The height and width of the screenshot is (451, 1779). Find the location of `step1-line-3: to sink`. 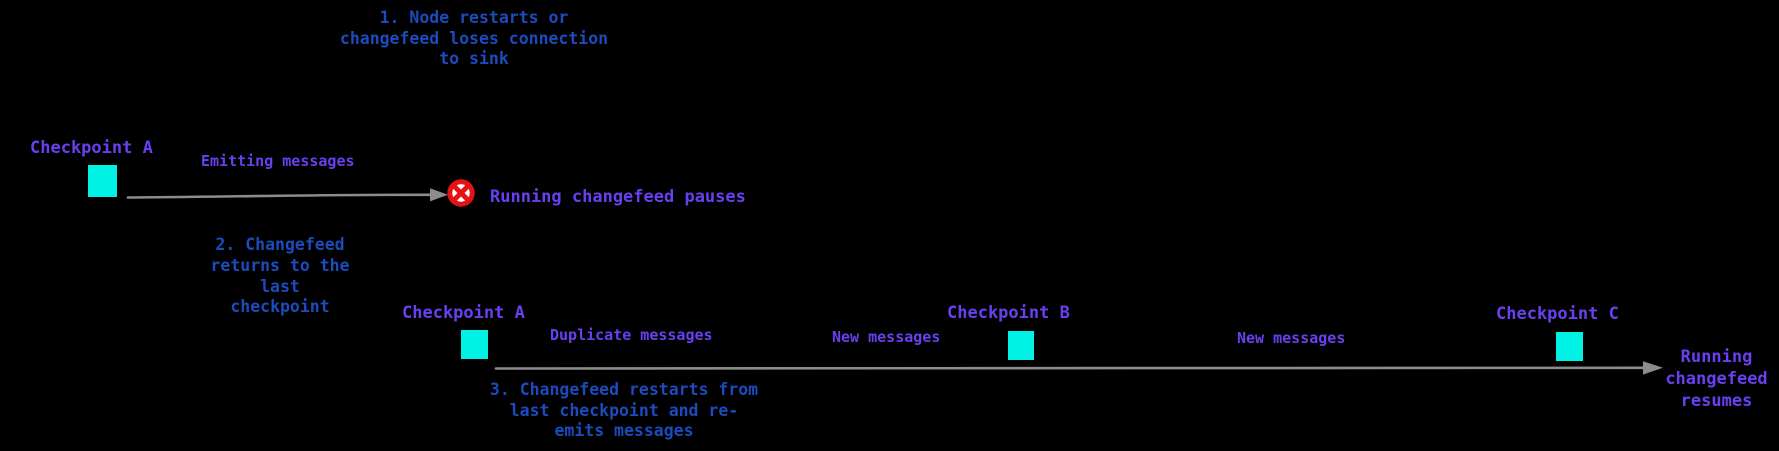

step1-line-3: to sink is located at coordinates (474, 58).